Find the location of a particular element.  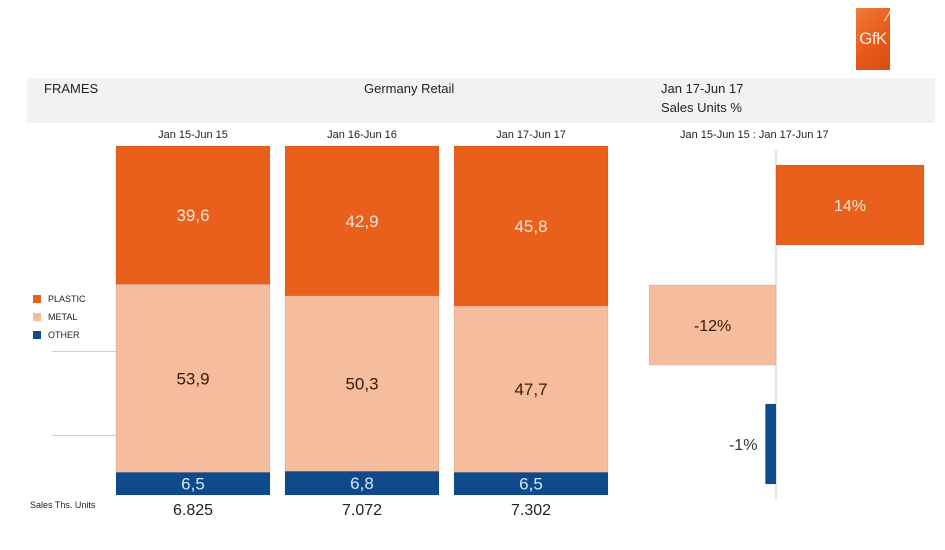

change-label-plastic: 14% is located at coordinates (850, 206).